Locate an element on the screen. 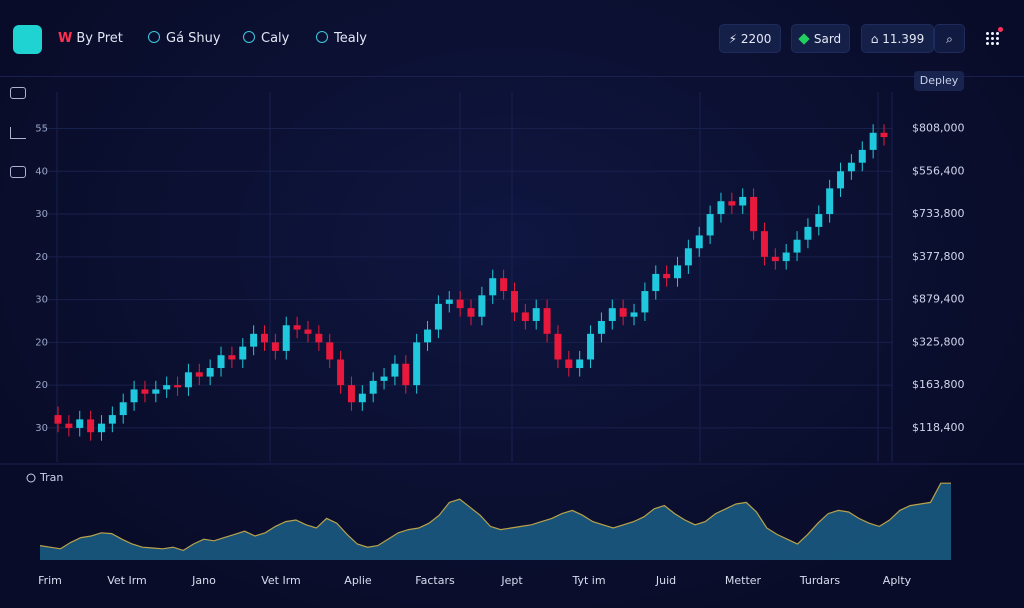  x-axis-label: Jept is located at coordinates (511, 580).